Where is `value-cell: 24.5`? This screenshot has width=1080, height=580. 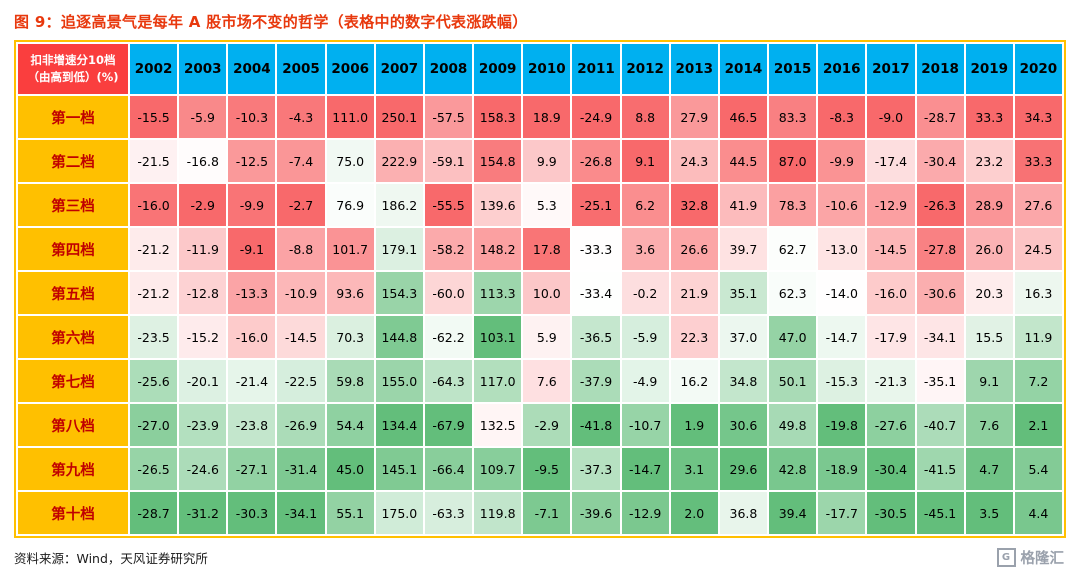 value-cell: 24.5 is located at coordinates (1038, 249).